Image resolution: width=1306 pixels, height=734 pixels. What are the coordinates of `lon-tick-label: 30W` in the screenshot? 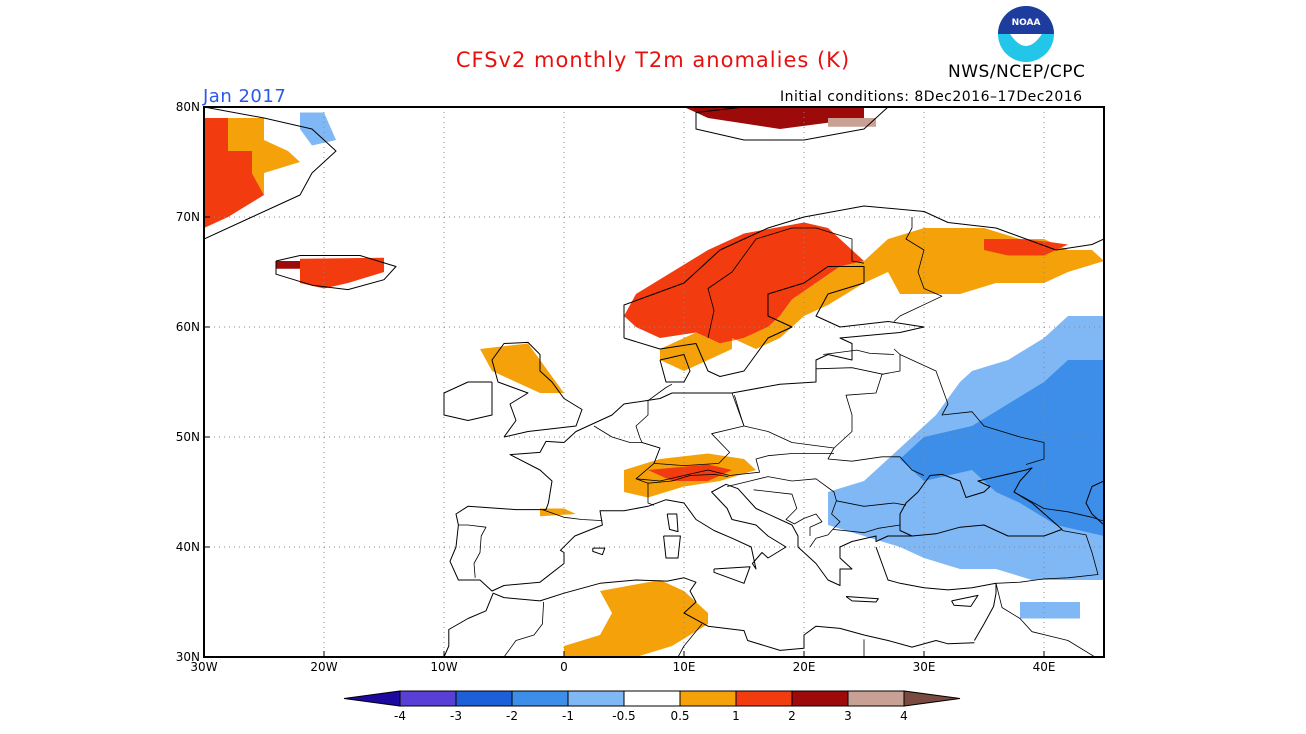 It's located at (203, 667).